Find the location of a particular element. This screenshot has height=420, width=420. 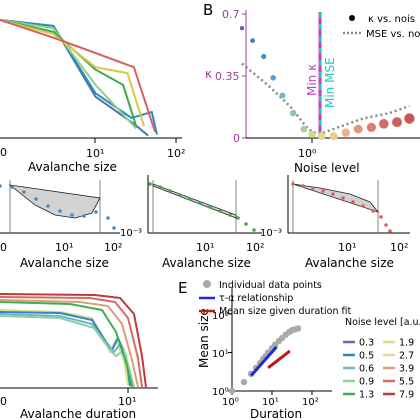

e-xtick1: 10¹ is located at coordinates (270, 402).